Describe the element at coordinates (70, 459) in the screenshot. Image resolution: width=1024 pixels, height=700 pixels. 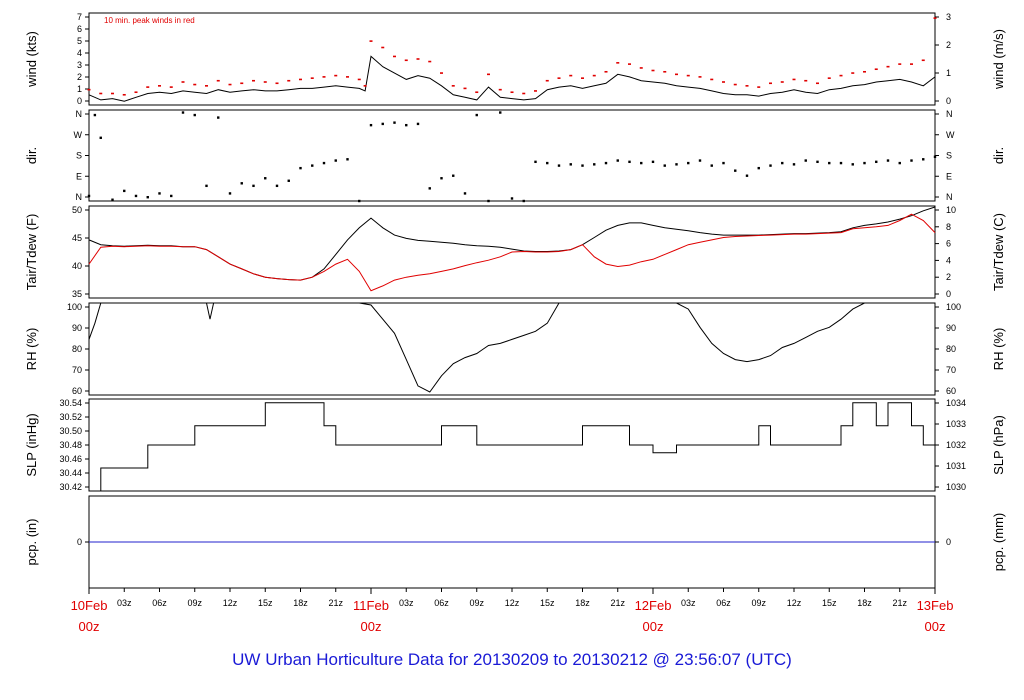
I see `slp-ytick-label-left: 30.46` at that location.